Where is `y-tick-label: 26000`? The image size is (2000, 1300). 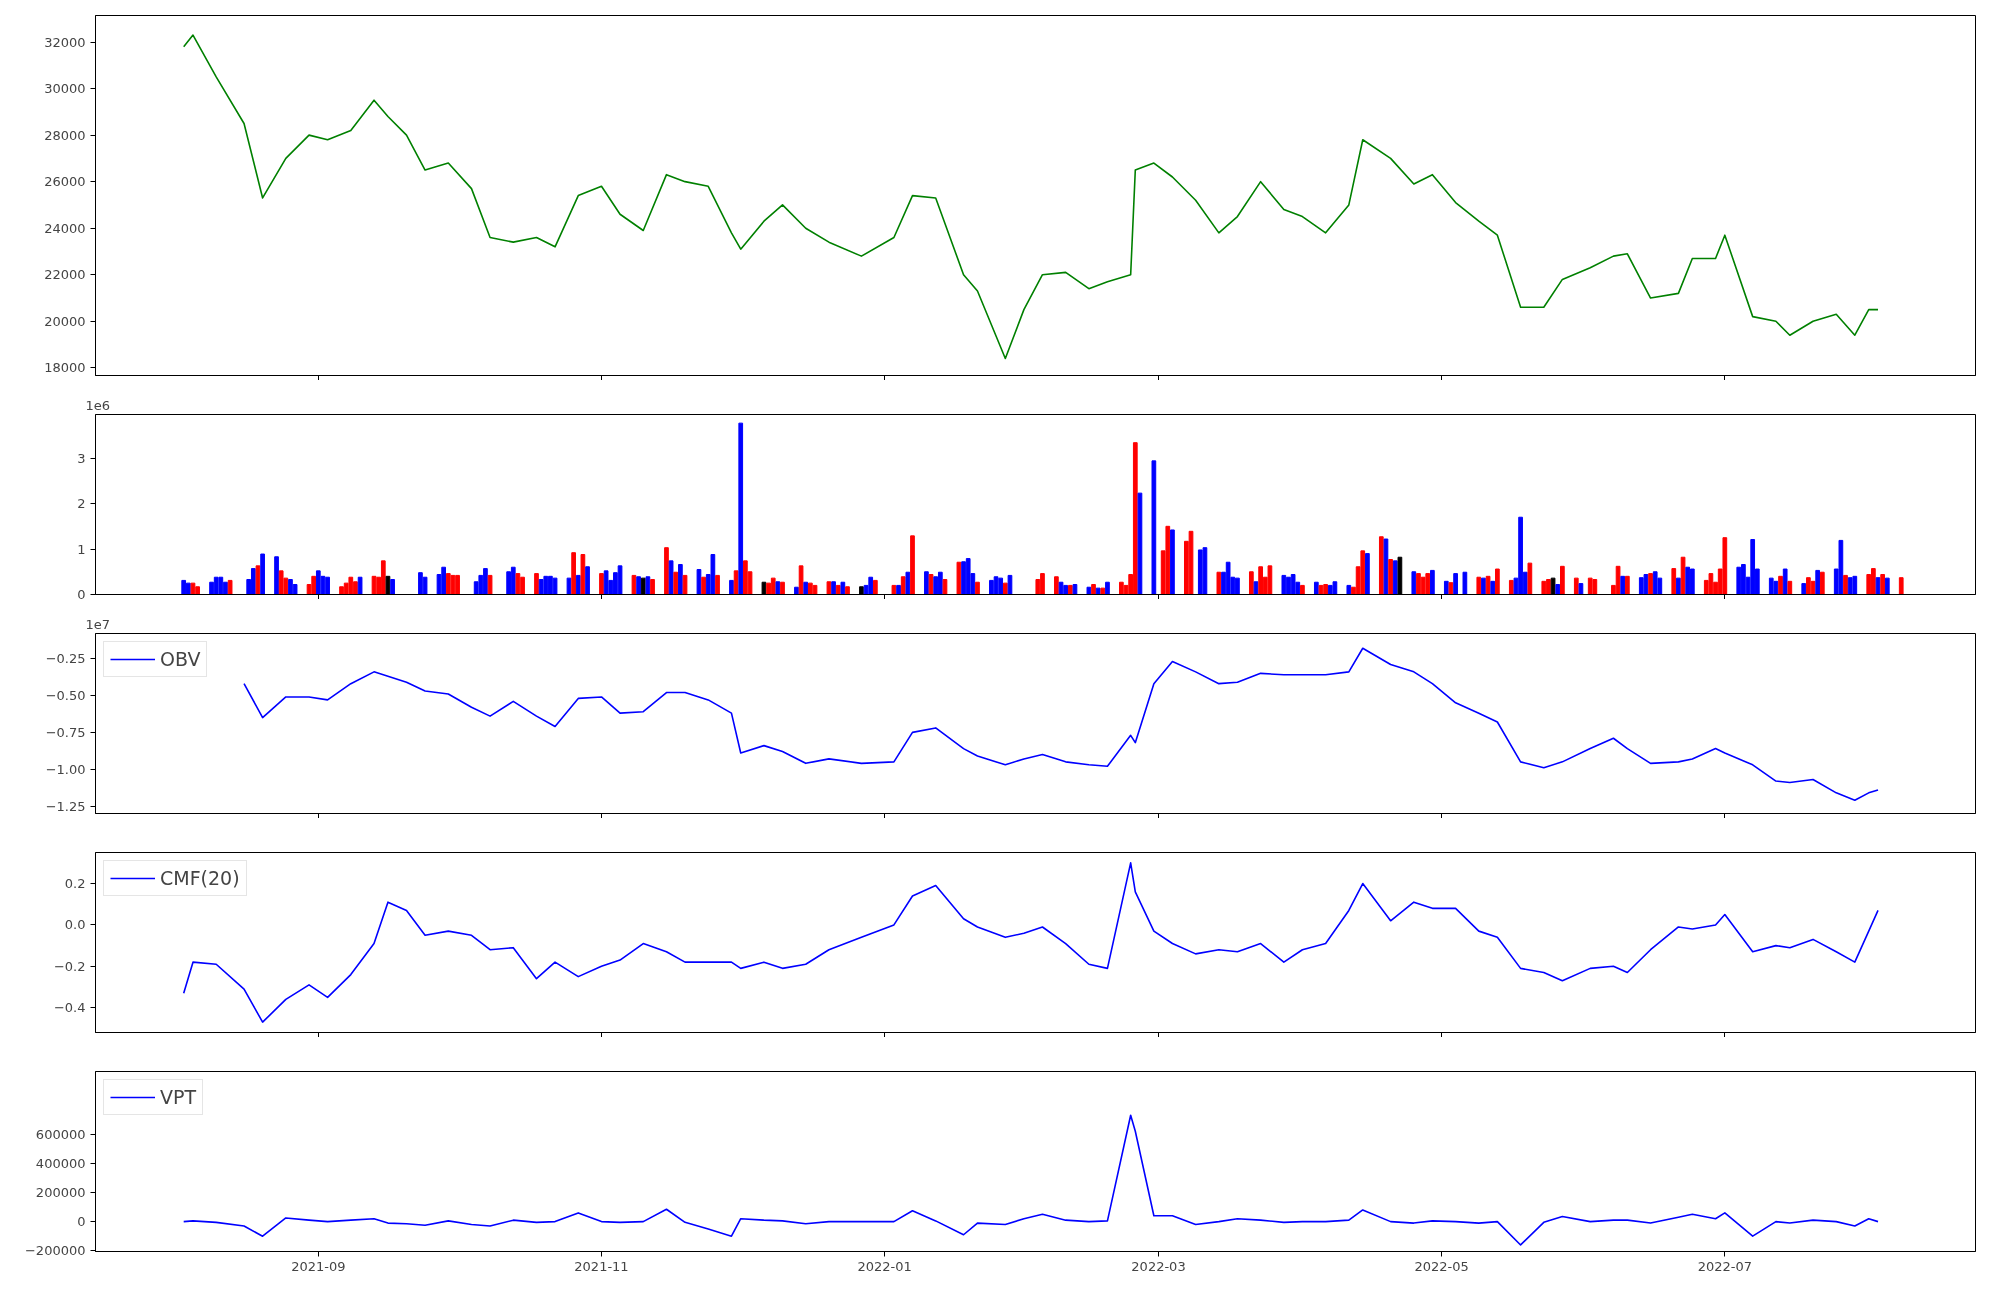 y-tick-label: 26000 is located at coordinates (65, 182).